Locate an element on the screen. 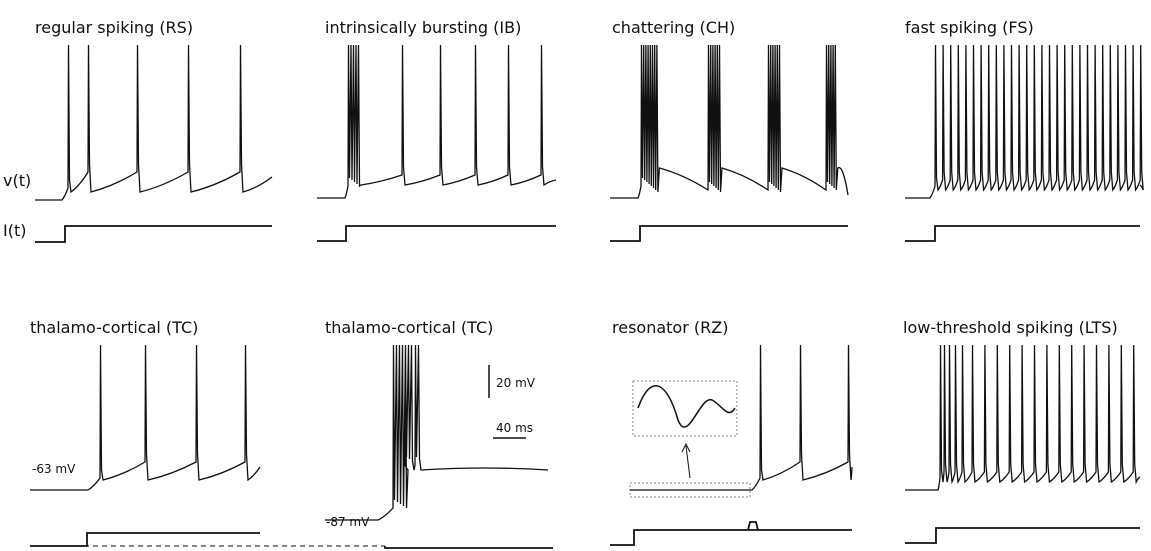  rest-label: -87 mV is located at coordinates (348, 522).